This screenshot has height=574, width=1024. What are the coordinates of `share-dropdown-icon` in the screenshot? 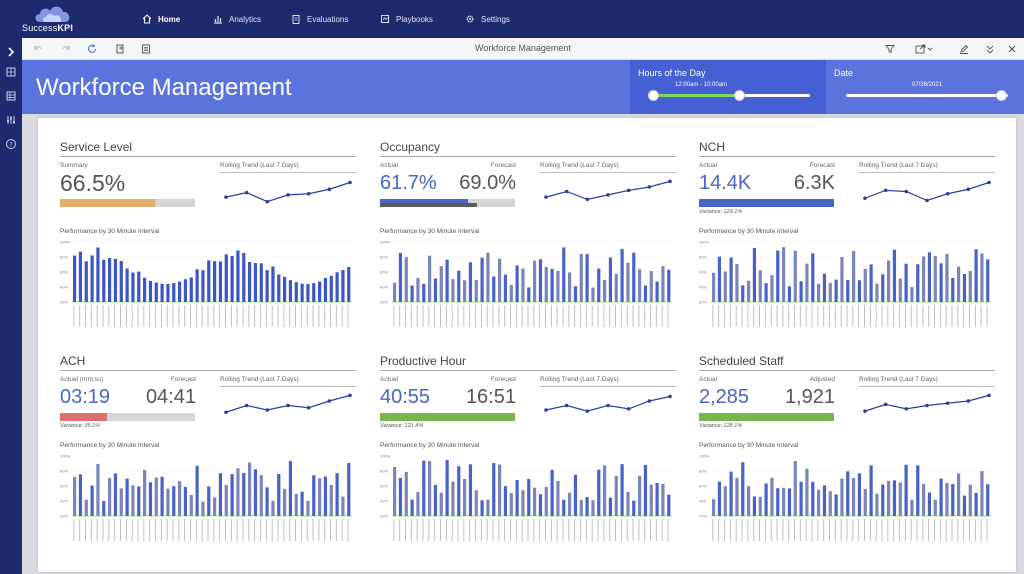 It's located at (925, 49).